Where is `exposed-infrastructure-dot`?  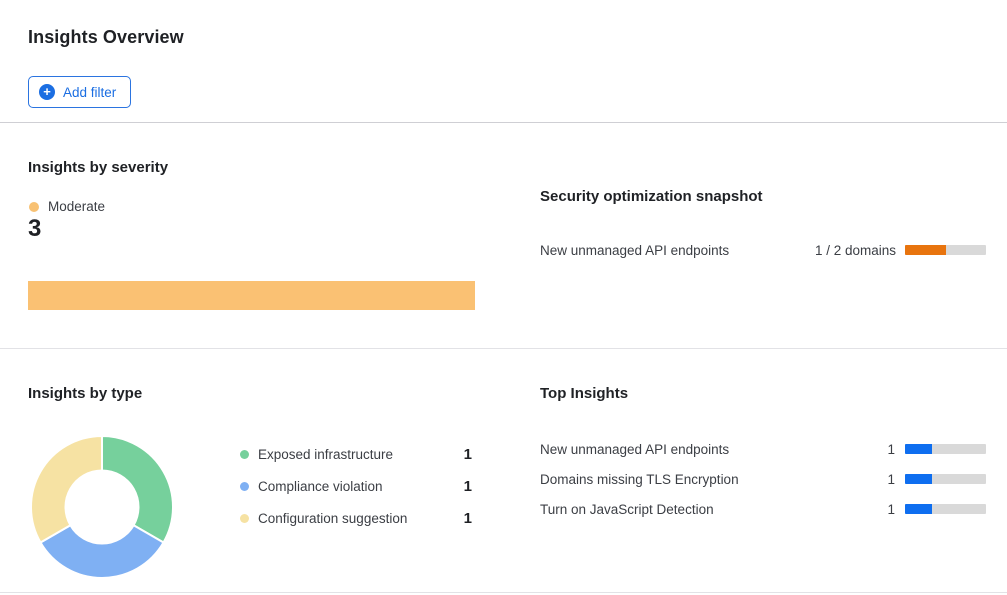
exposed-infrastructure-dot is located at coordinates (244, 454).